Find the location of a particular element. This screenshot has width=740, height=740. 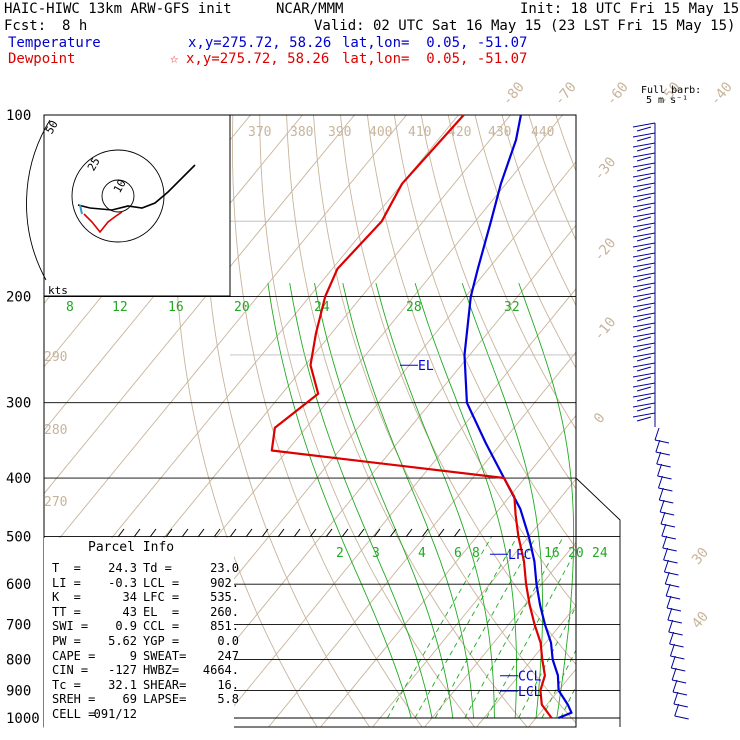

pressure-label-1000: 1000 is located at coordinates (23, 719).